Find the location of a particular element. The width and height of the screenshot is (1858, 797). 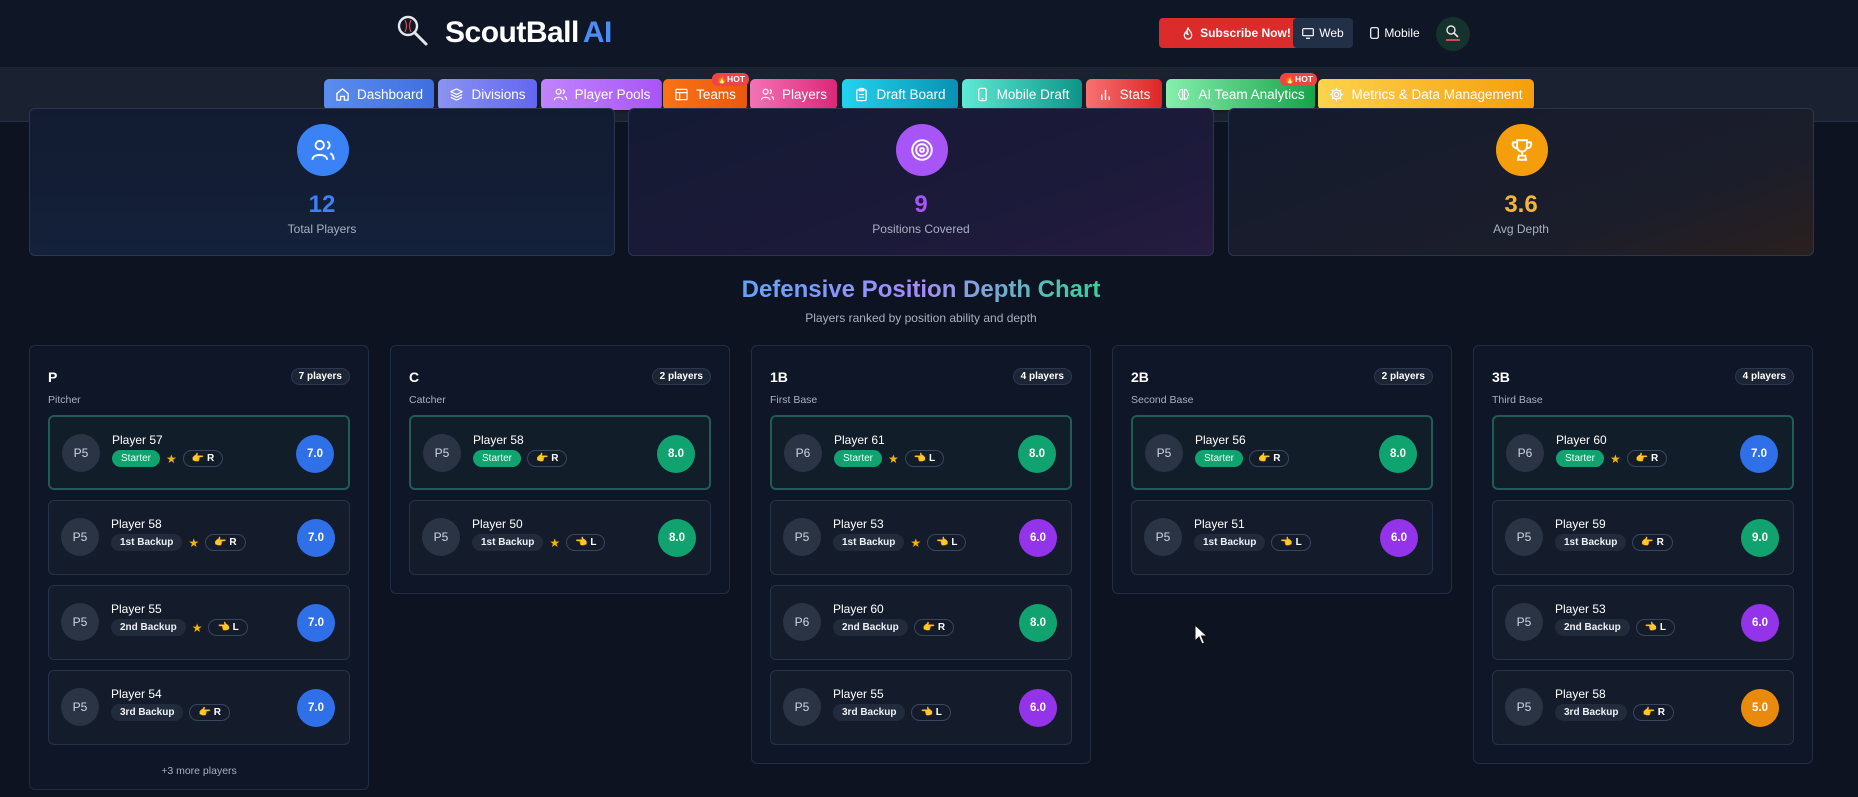

target-icon is located at coordinates (922, 150).